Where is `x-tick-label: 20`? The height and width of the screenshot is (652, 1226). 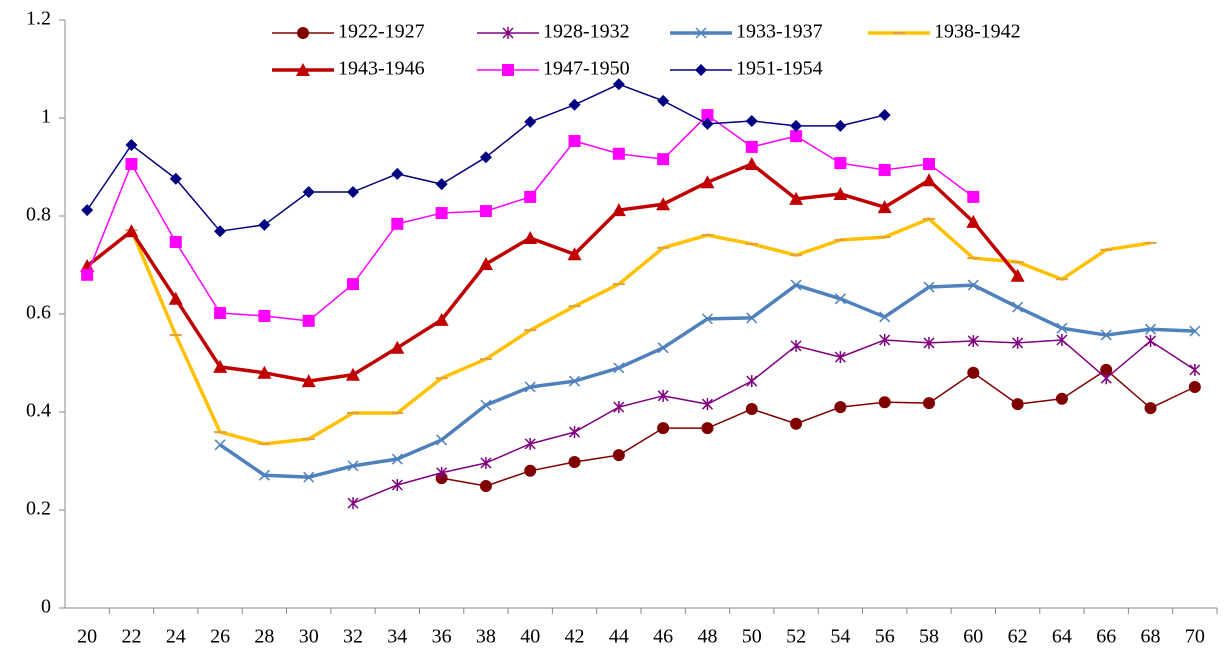 x-tick-label: 20 is located at coordinates (87, 637).